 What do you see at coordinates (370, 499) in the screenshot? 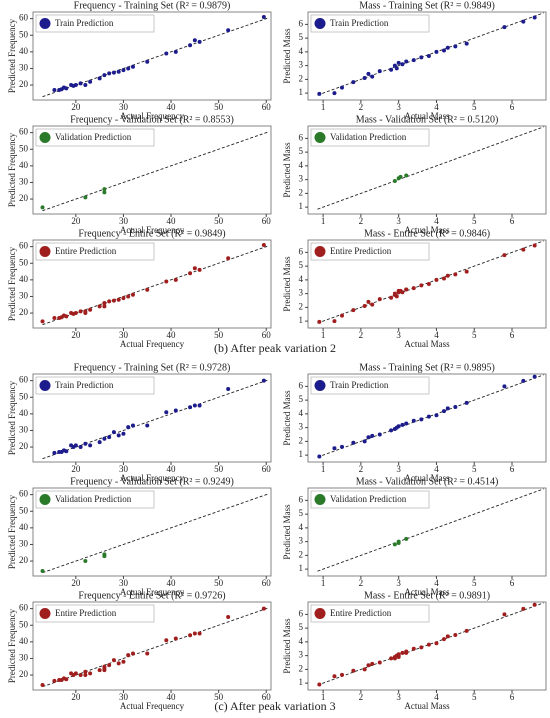
I see `legend-box` at bounding box center [370, 499].